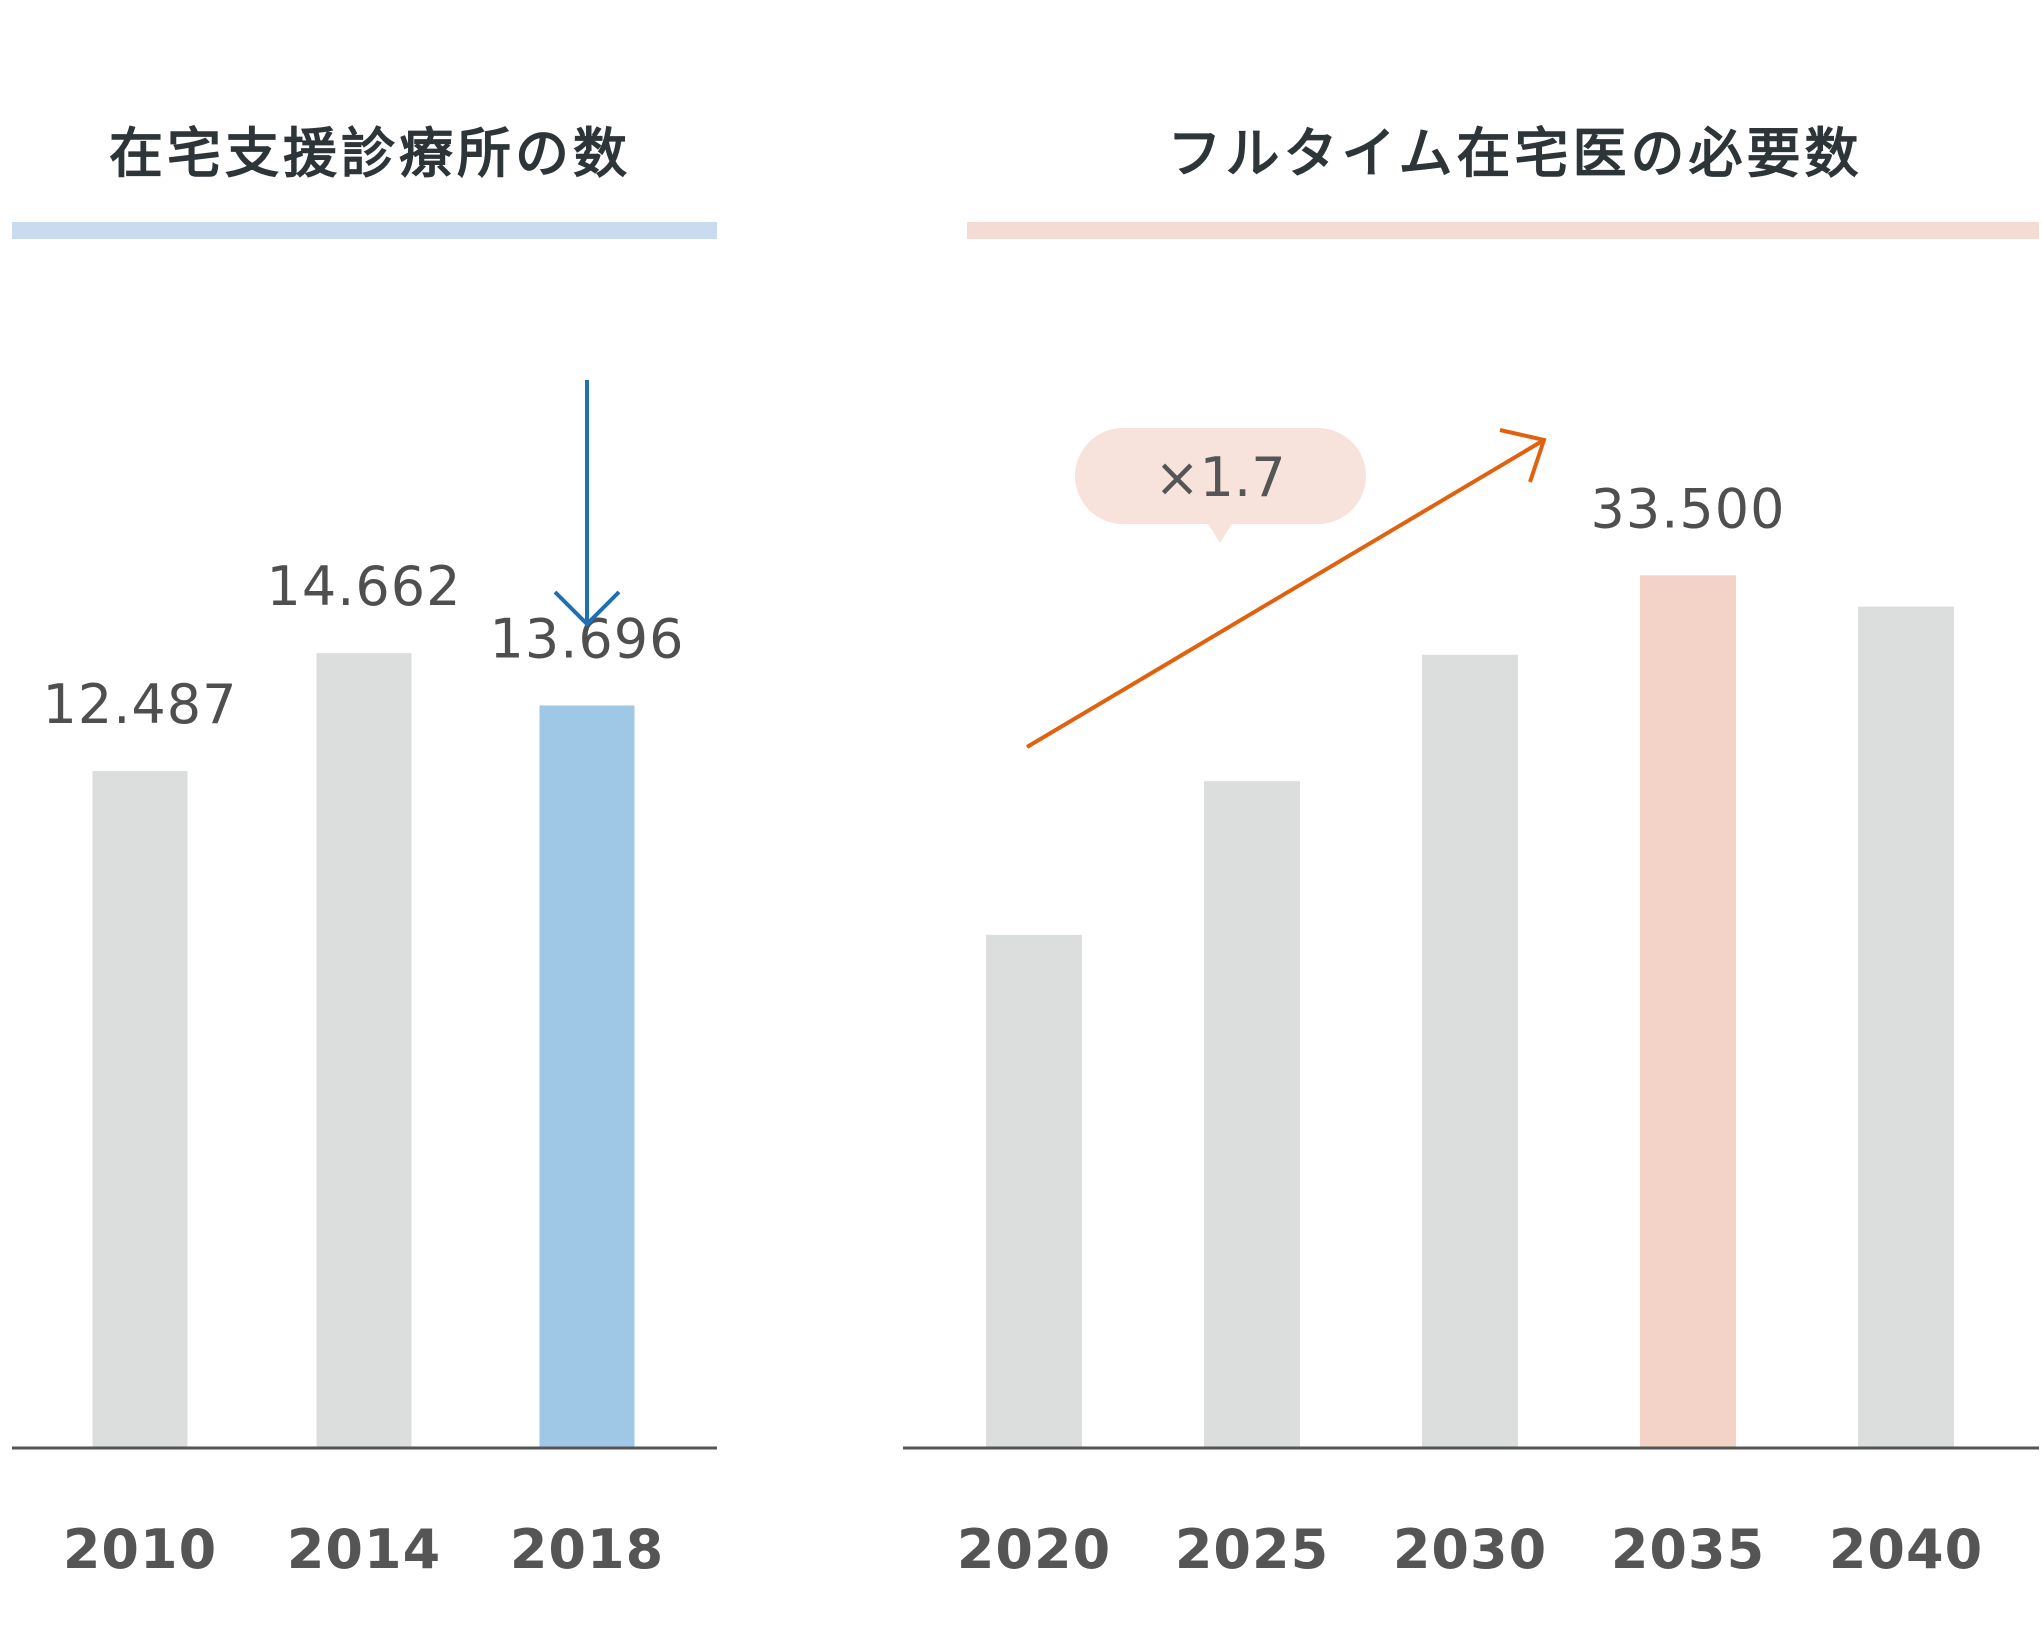  I want to click on right-tick-label-2035: 2035, so click(1688, 1549).